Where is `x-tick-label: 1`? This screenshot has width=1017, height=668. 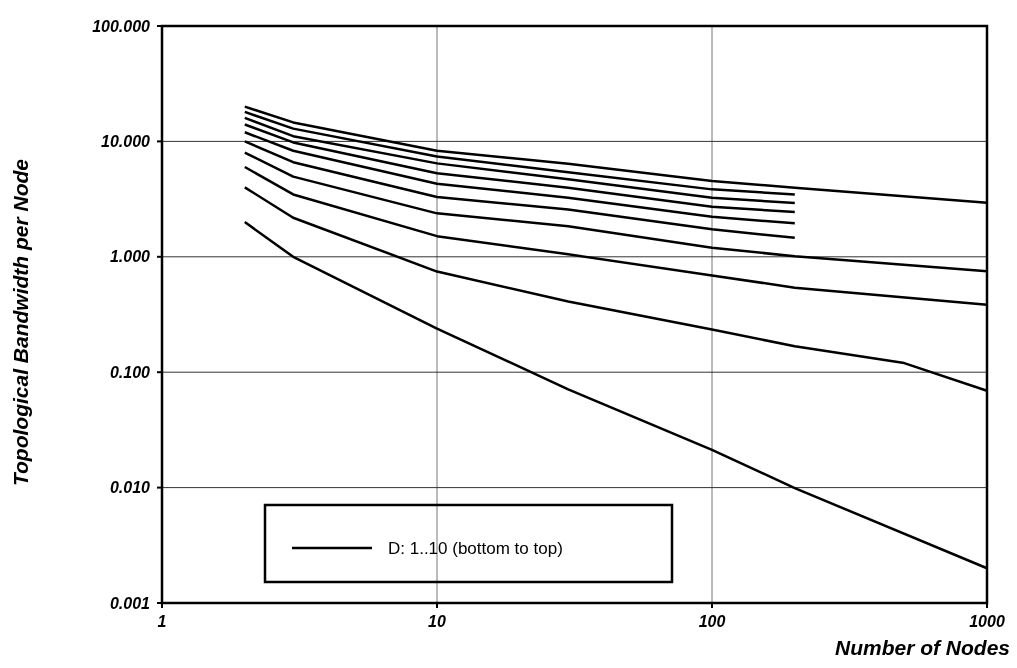
x-tick-label: 1 is located at coordinates (162, 621).